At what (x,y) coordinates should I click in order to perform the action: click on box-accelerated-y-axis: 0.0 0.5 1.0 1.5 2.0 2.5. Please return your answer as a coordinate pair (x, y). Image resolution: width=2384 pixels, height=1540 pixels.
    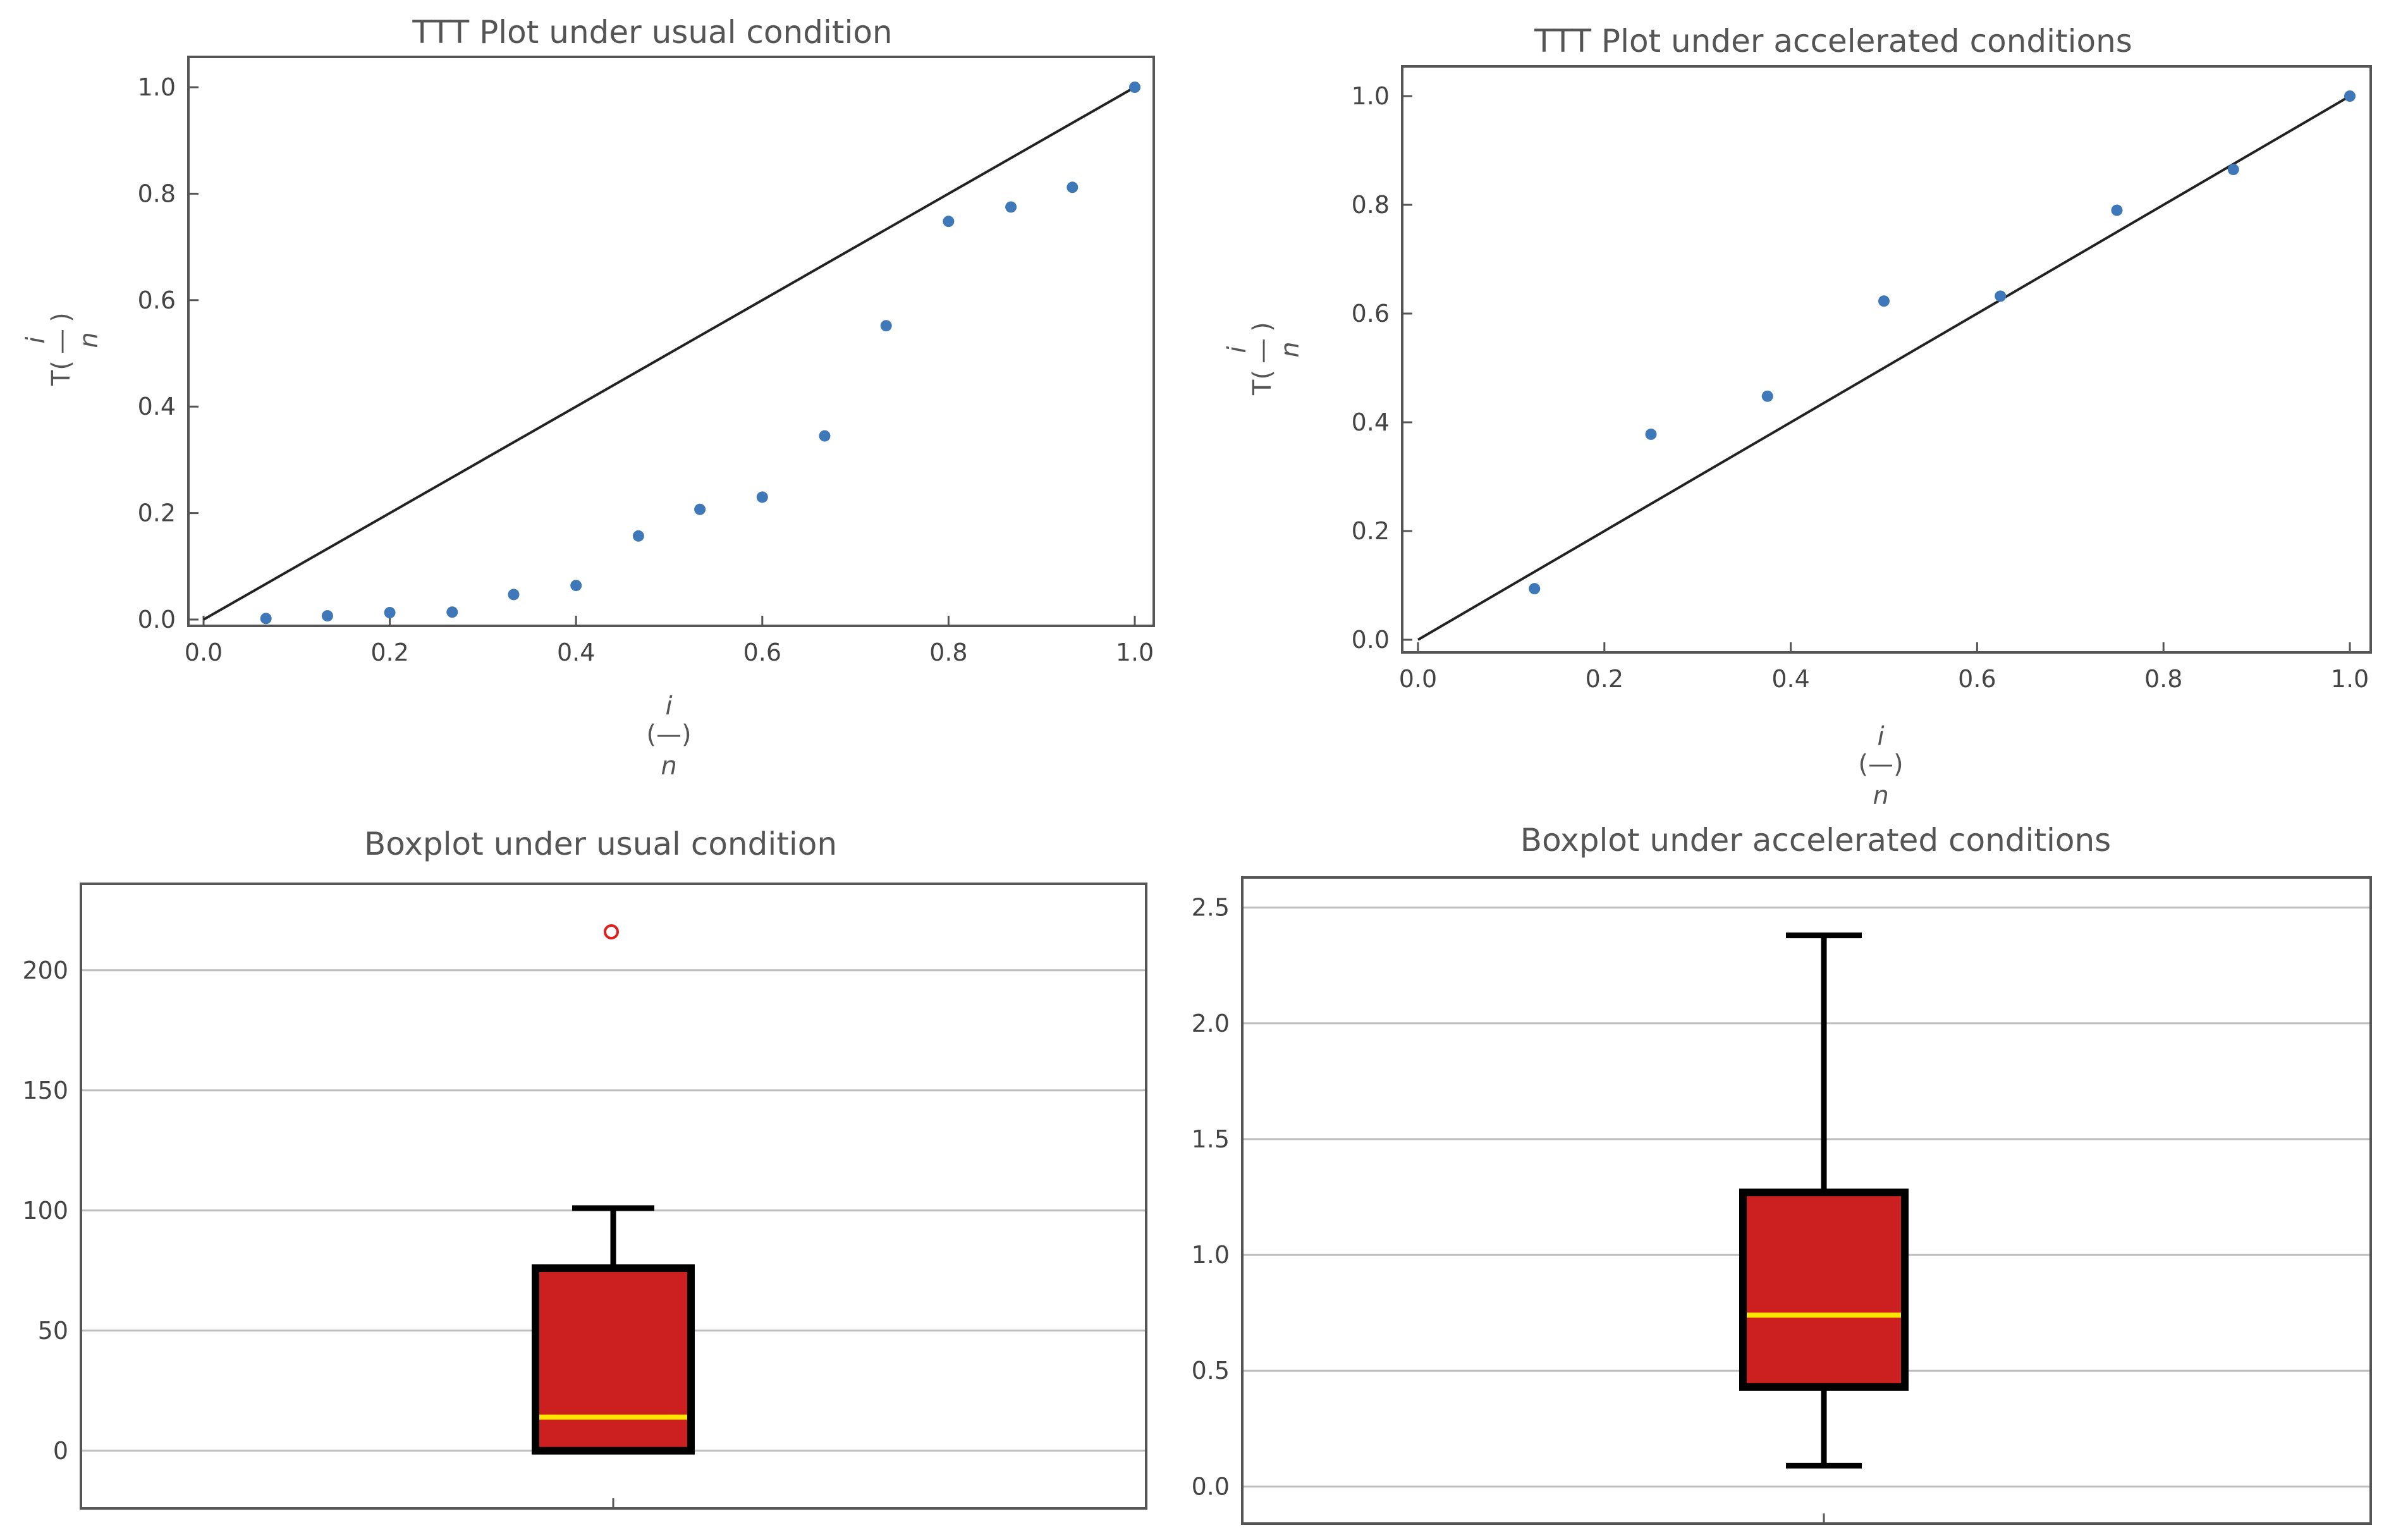
    Looking at the image, I should click on (1211, 1197).